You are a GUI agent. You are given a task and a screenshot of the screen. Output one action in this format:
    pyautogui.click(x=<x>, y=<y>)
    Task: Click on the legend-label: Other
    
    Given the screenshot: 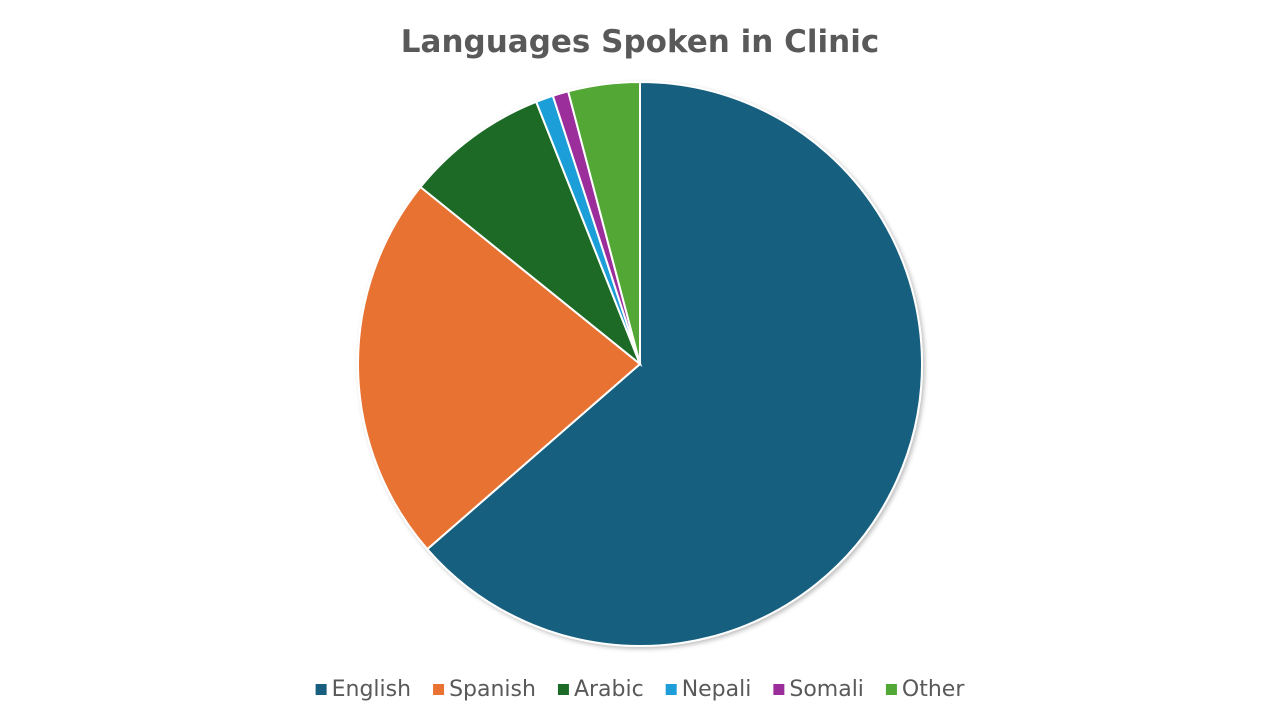 What is the action you would take?
    pyautogui.click(x=933, y=689)
    